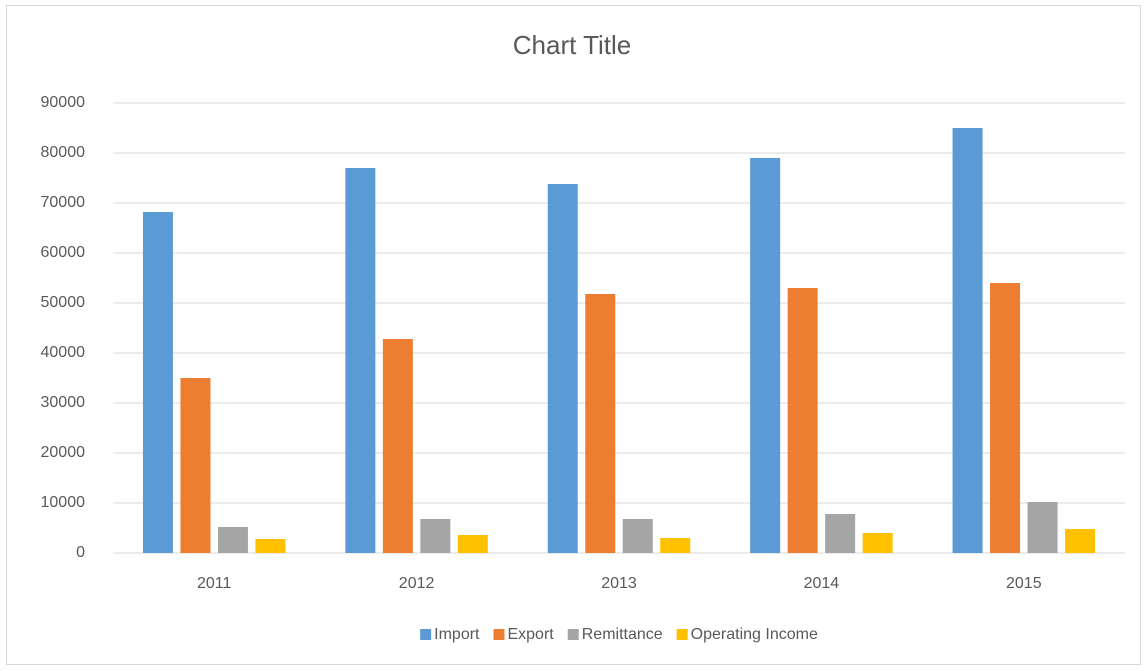  What do you see at coordinates (63, 402) in the screenshot?
I see `y-tick-label: 30000` at bounding box center [63, 402].